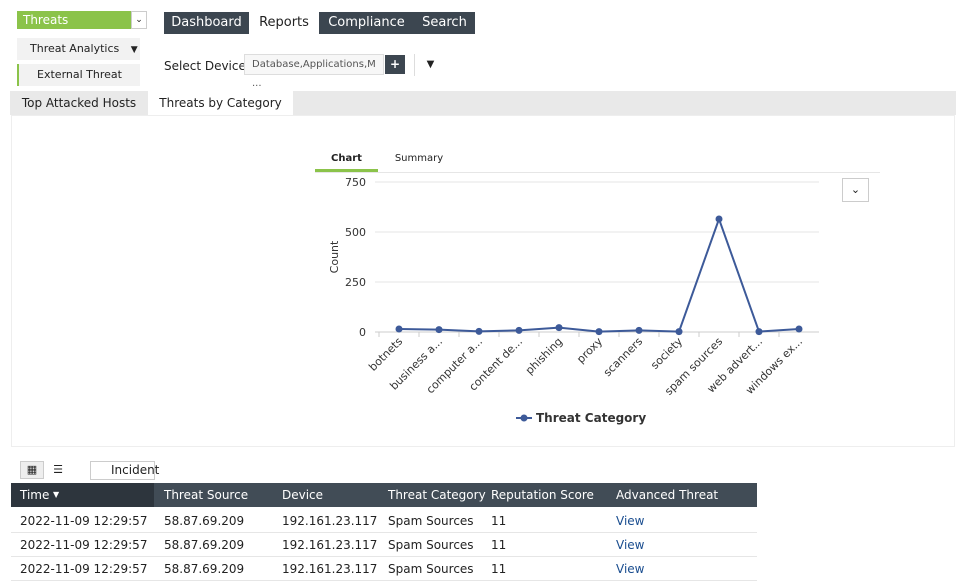 This screenshot has height=586, width=966. I want to click on add-button: +, so click(395, 64).